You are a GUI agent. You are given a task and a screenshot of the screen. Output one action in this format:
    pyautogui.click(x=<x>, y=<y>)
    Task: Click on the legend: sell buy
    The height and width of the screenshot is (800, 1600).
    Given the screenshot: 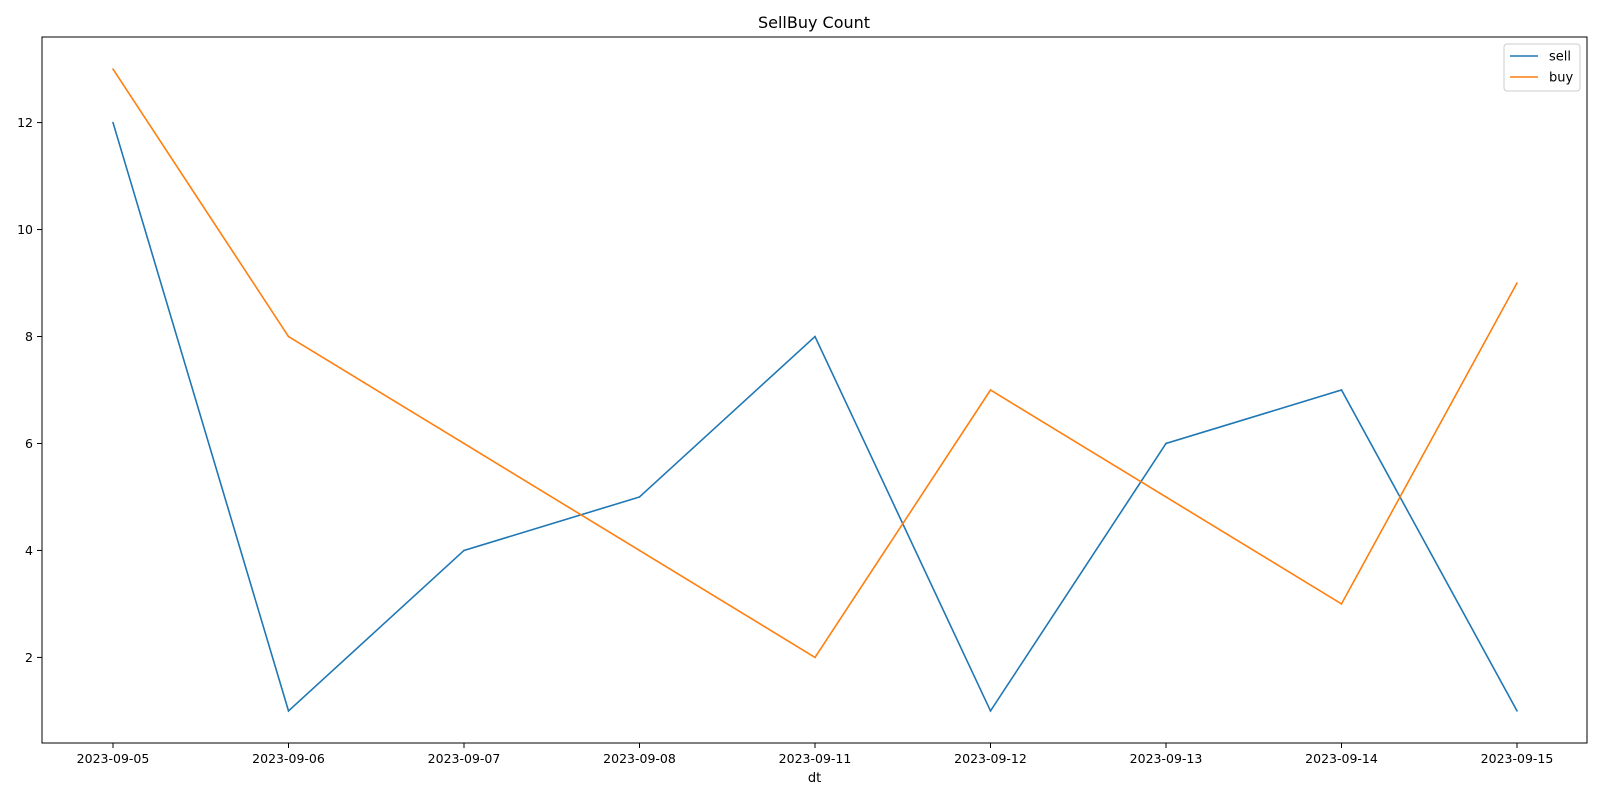 What is the action you would take?
    pyautogui.click(x=1542, y=67)
    